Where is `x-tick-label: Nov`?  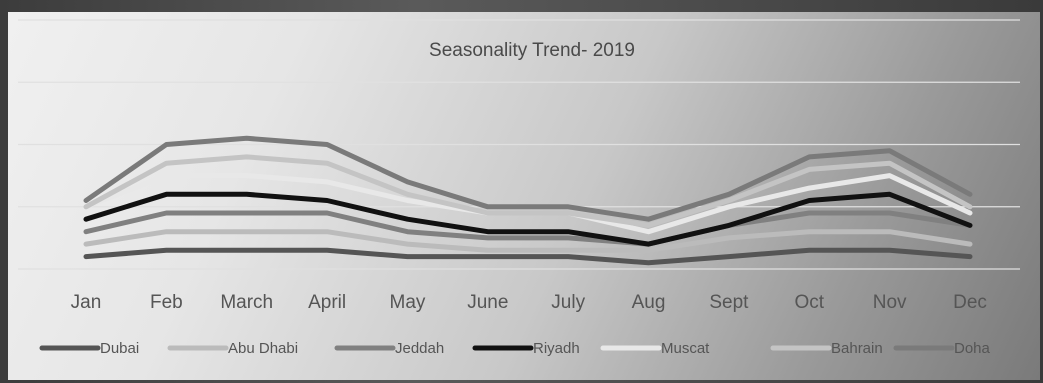 x-tick-label: Nov is located at coordinates (890, 302).